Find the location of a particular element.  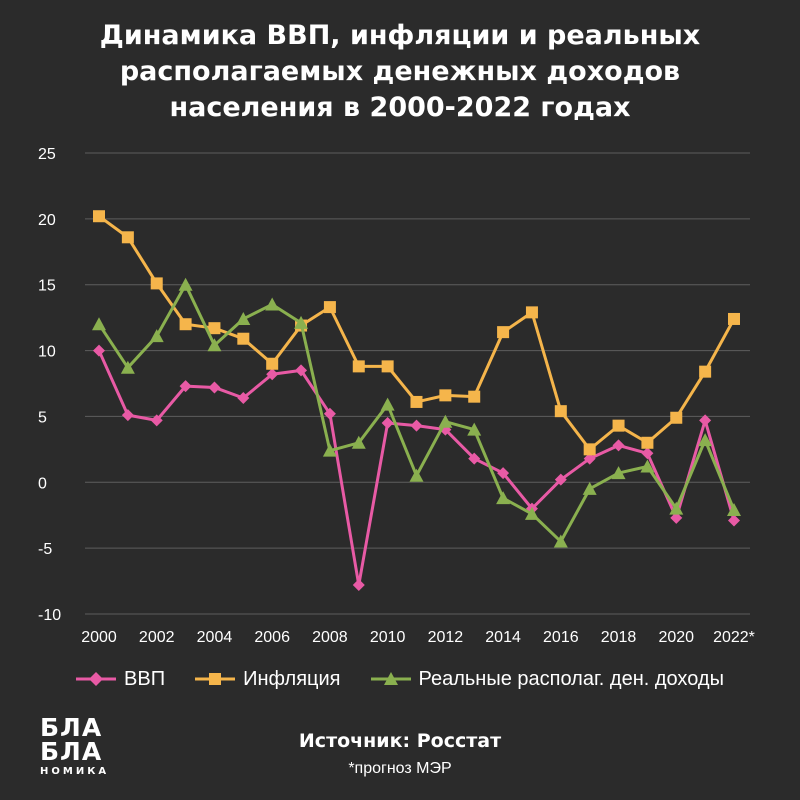

y-tick-label: 25 is located at coordinates (47, 154).